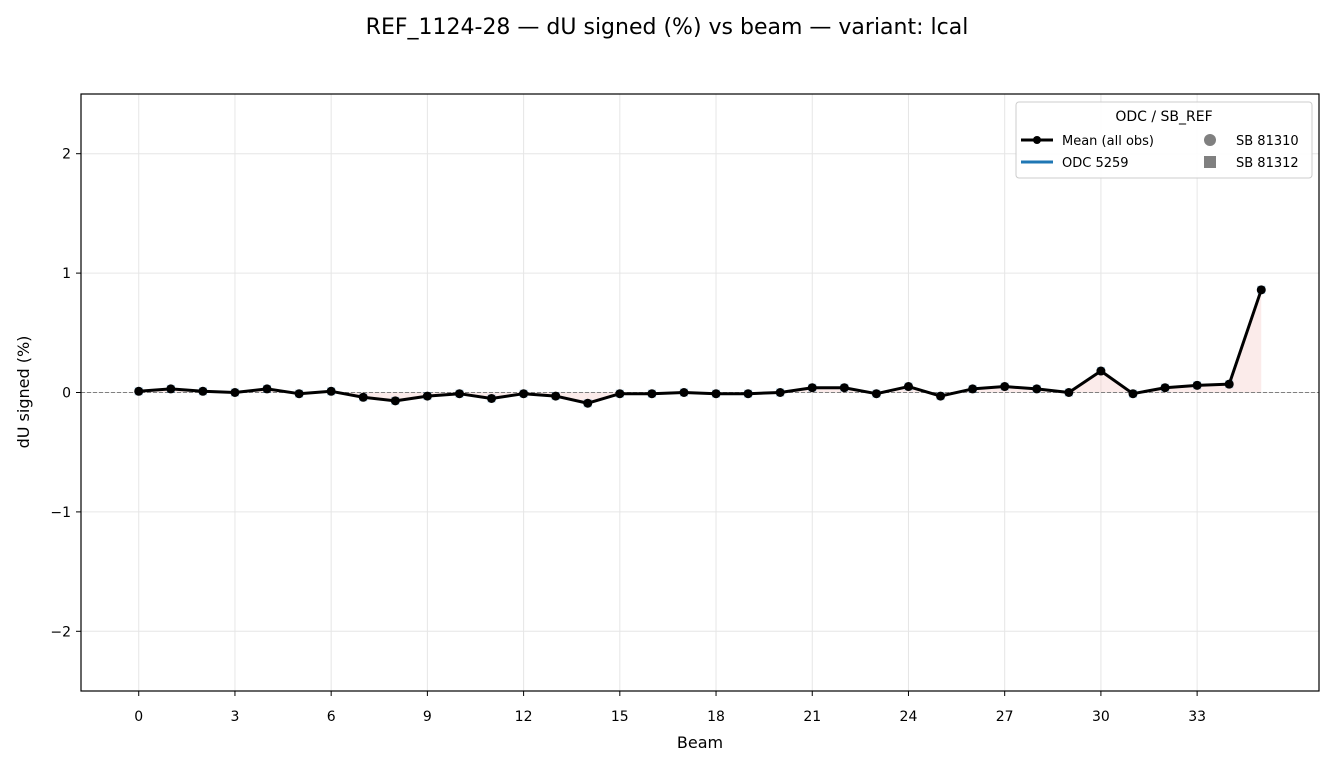  I want to click on x-axis-ticks: 0 3 6 9 12 15 18 21 24 27 30 33, so click(670, 708).